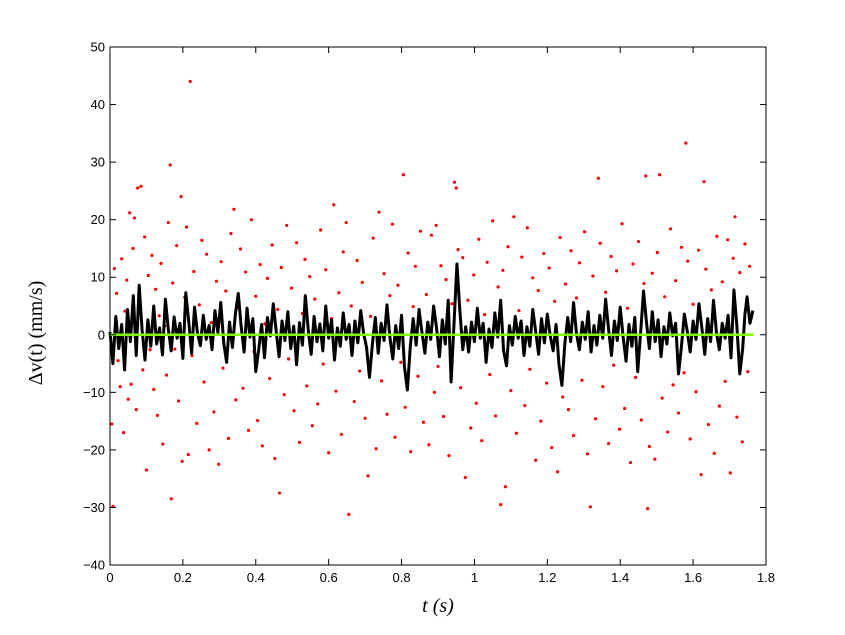 This screenshot has width=845, height=635. What do you see at coordinates (620, 577) in the screenshot?
I see `x-tick-label: 1.4` at bounding box center [620, 577].